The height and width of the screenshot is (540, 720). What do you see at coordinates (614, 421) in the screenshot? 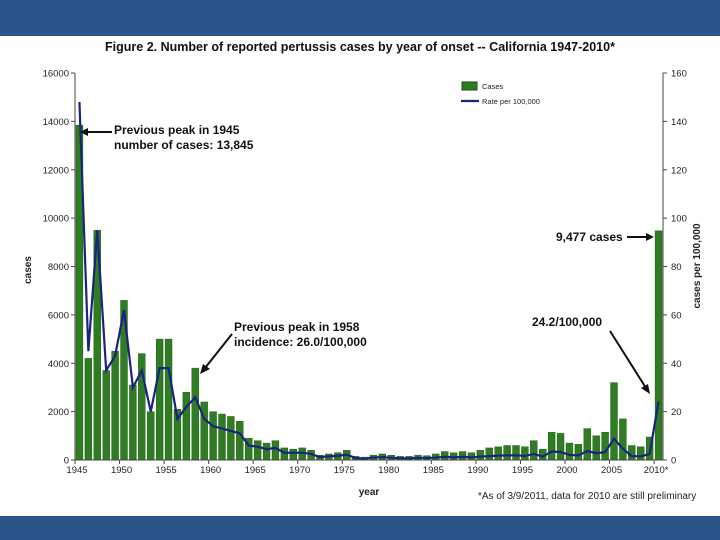
I see `bar-2005` at bounding box center [614, 421].